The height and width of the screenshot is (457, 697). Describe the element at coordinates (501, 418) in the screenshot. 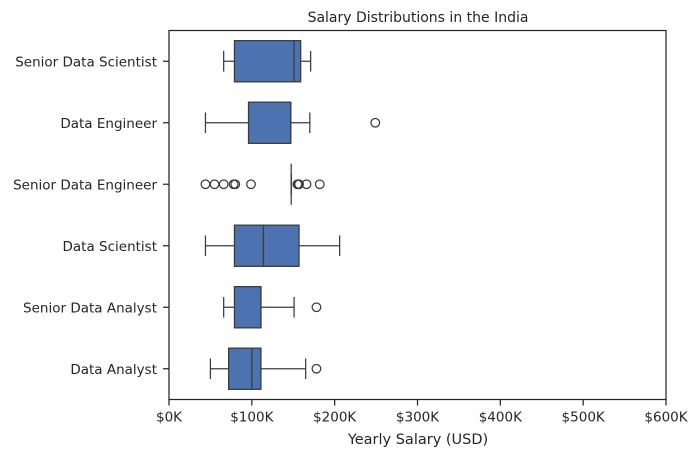

I see `x-tick-label: $400K` at that location.